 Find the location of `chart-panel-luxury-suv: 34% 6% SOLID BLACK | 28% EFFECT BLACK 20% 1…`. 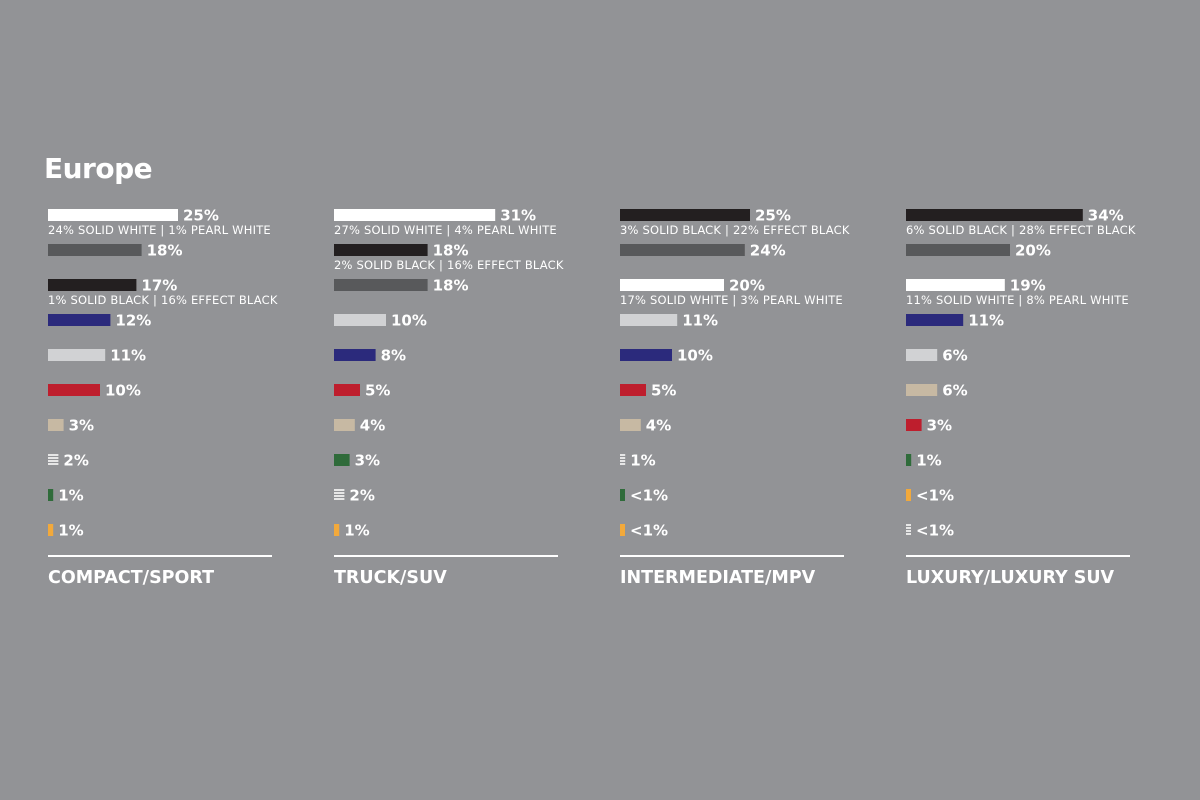

chart-panel-luxury-suv: 34% 6% SOLID BLACK | 28% EFFECT BLACK 20% 1… is located at coordinates (1021, 400).